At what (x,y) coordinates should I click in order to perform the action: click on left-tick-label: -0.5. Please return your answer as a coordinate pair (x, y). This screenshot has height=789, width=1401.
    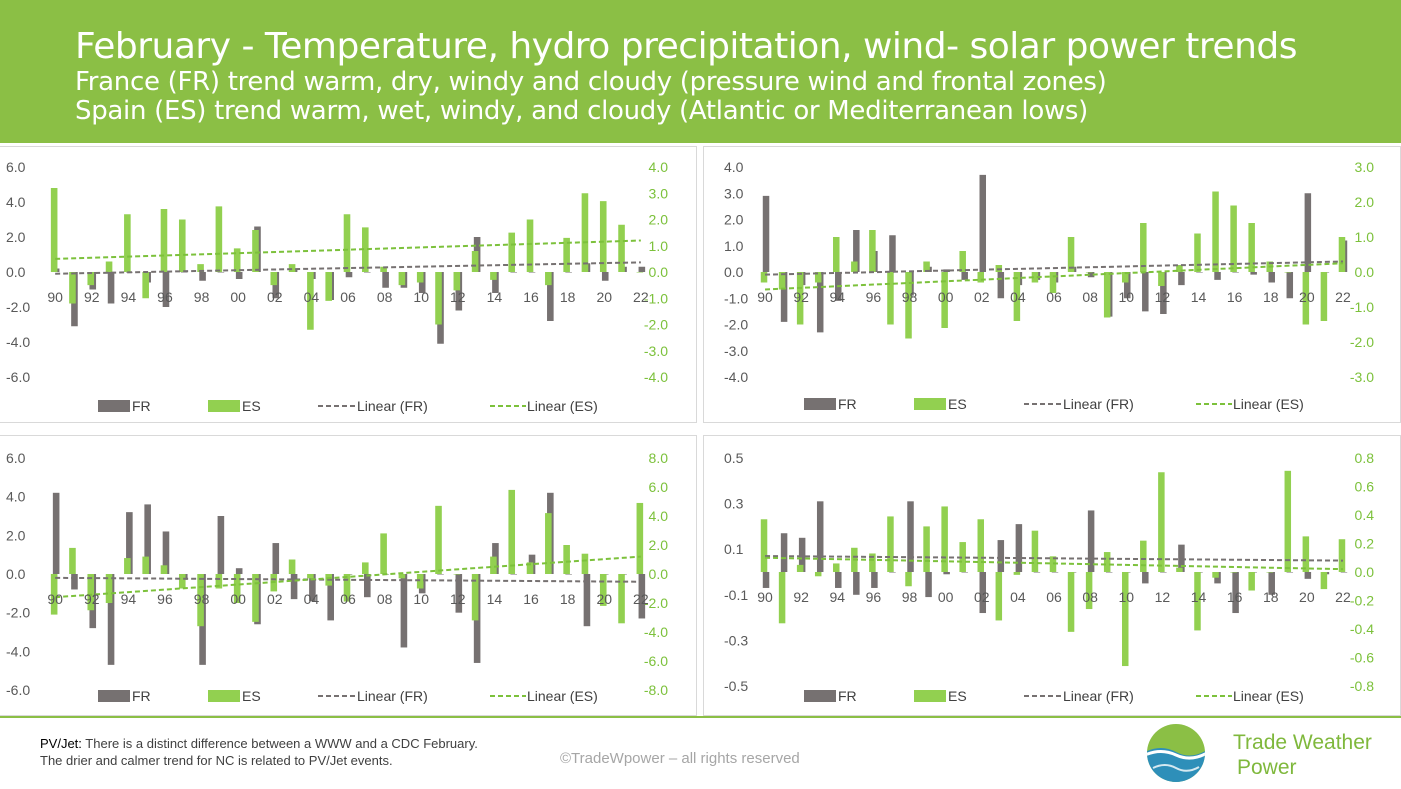
    Looking at the image, I should click on (736, 686).